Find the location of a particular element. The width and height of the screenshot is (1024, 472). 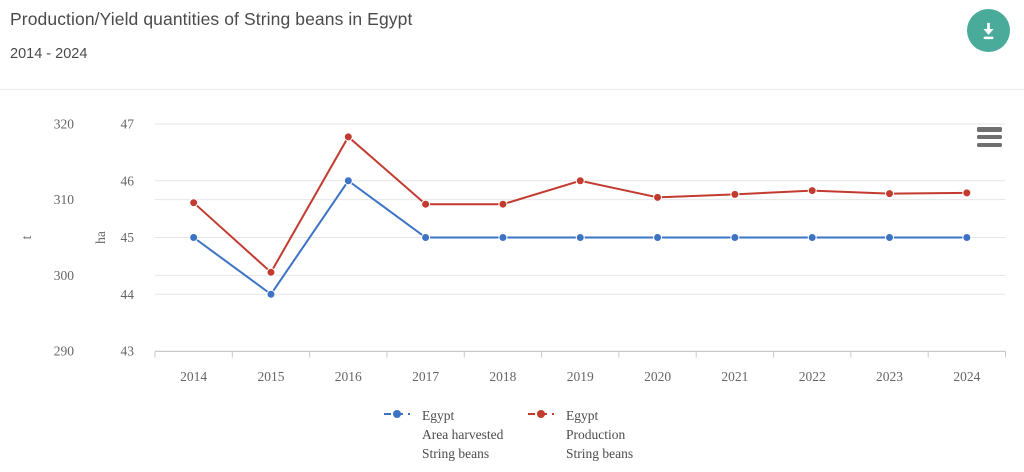

y-axis-tick-label-ha: 44 is located at coordinates (128, 294).